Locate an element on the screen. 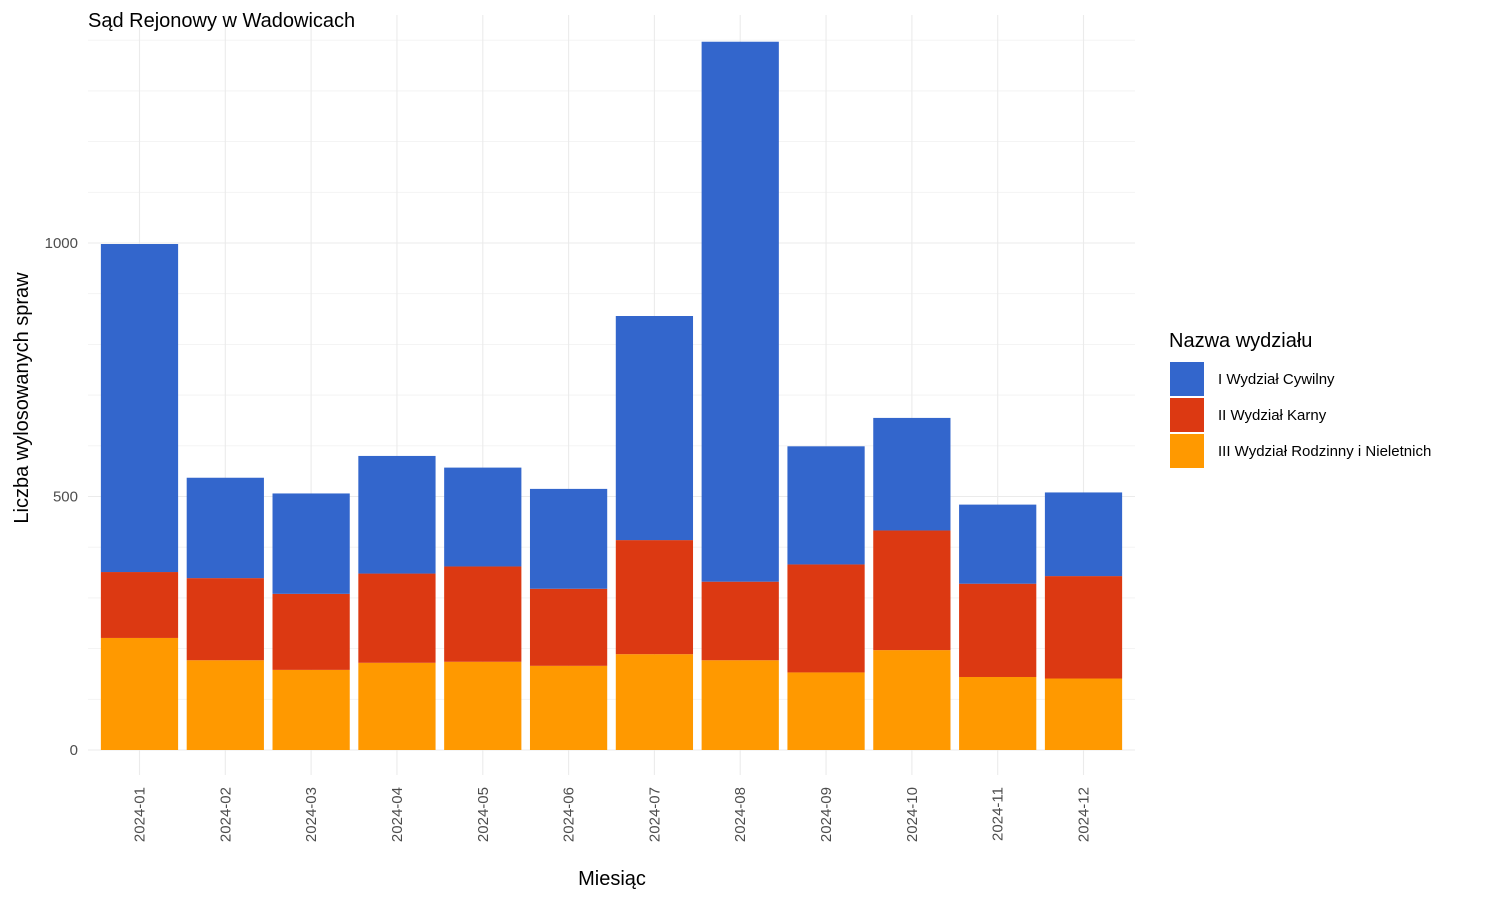 The width and height of the screenshot is (1500, 900). x-tick-label: 2024-10 is located at coordinates (912, 814).